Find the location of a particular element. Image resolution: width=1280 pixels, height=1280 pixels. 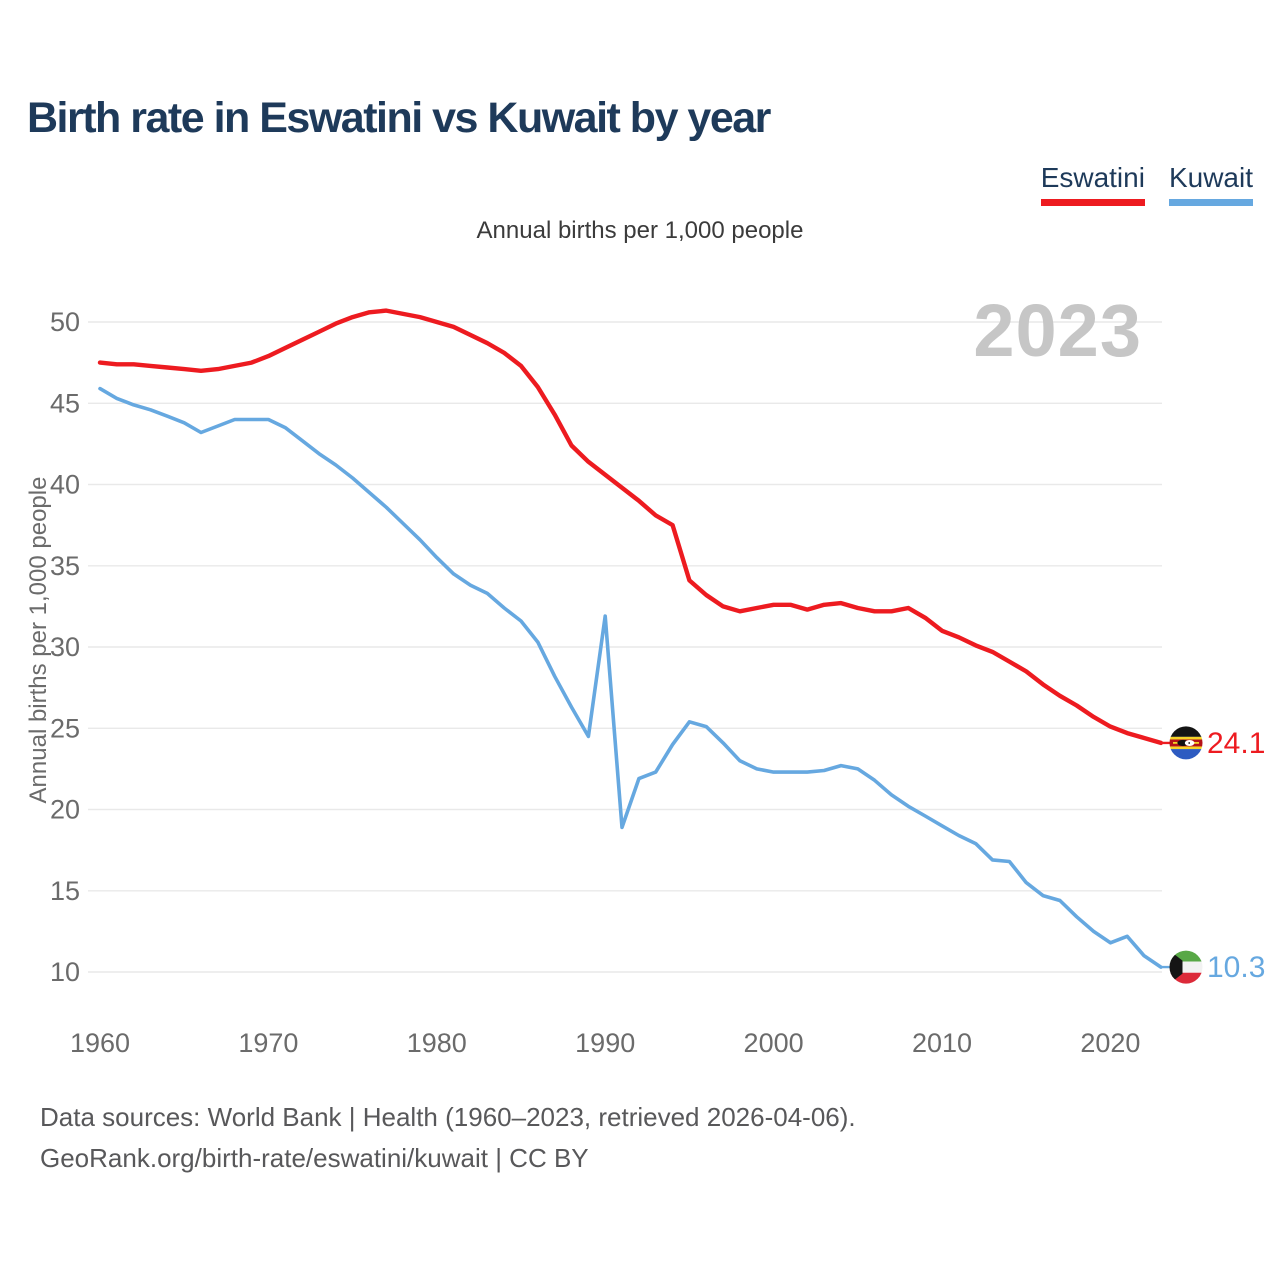

x-tick-label: 2010 is located at coordinates (942, 1043).